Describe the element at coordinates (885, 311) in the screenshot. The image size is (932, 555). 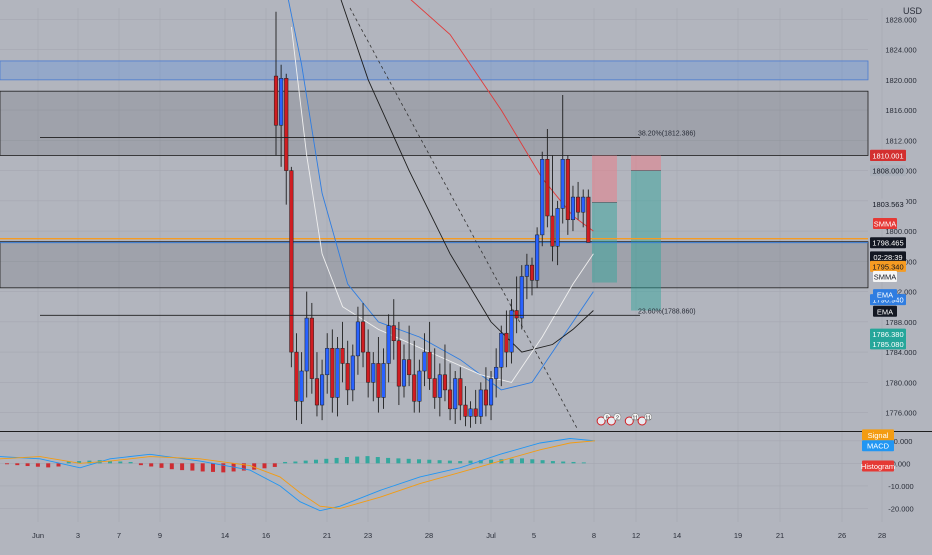
I see `indicator-tag-3-text: EMA` at that location.